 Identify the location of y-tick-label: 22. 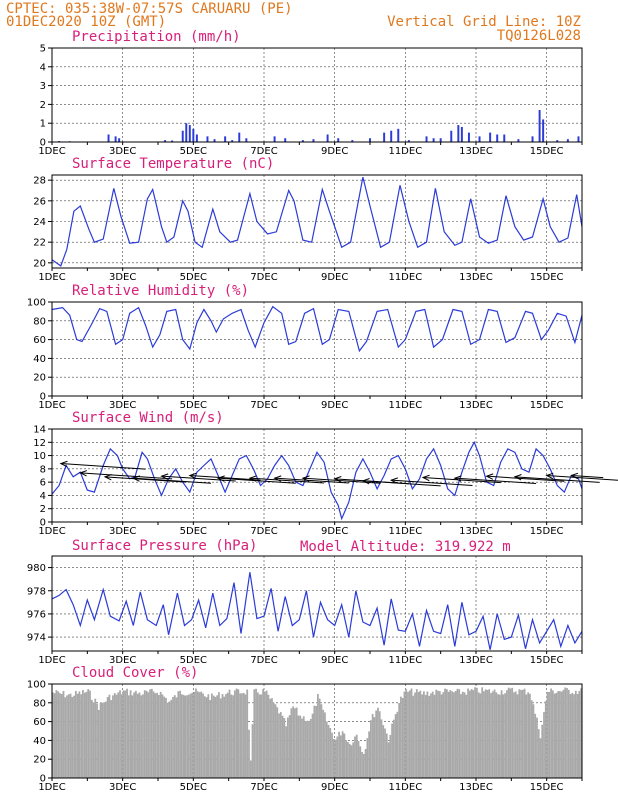
(39, 243).